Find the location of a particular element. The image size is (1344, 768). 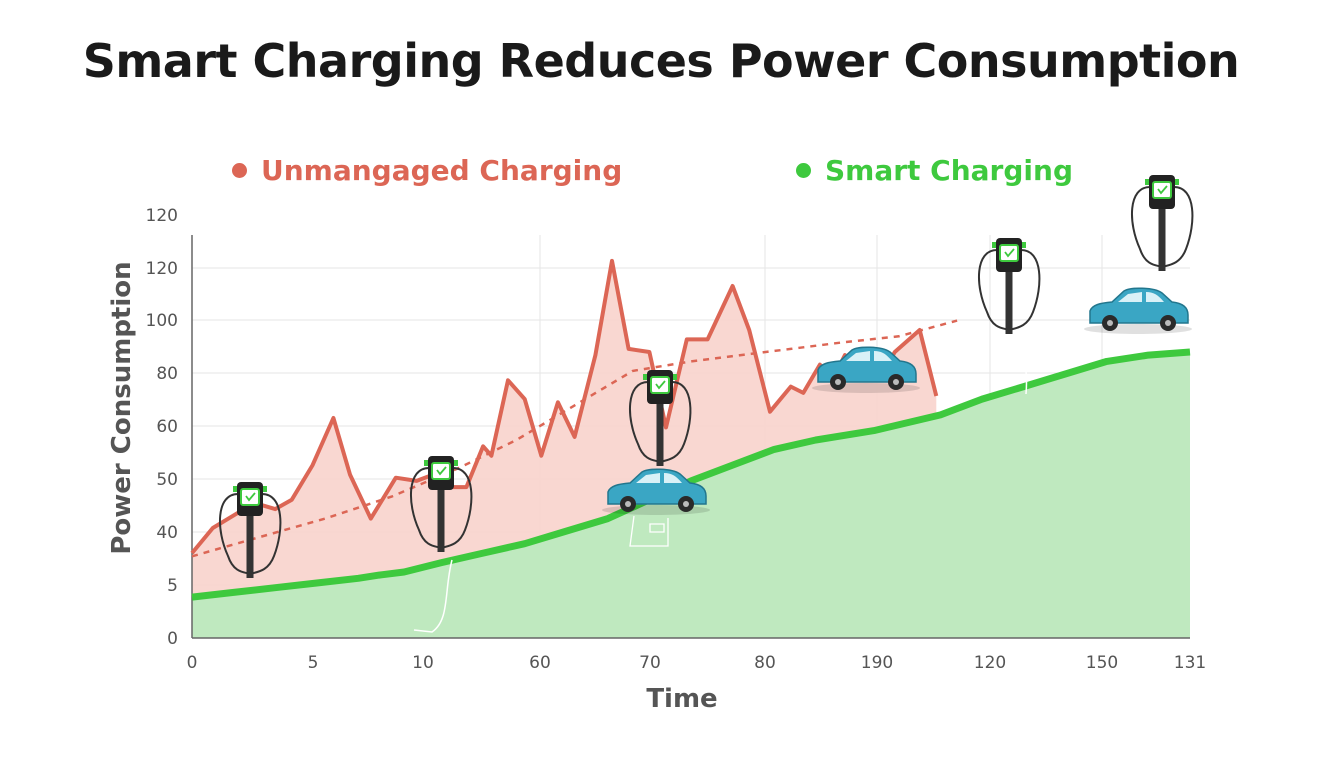

x-tick-label: 70 is located at coordinates (650, 663).